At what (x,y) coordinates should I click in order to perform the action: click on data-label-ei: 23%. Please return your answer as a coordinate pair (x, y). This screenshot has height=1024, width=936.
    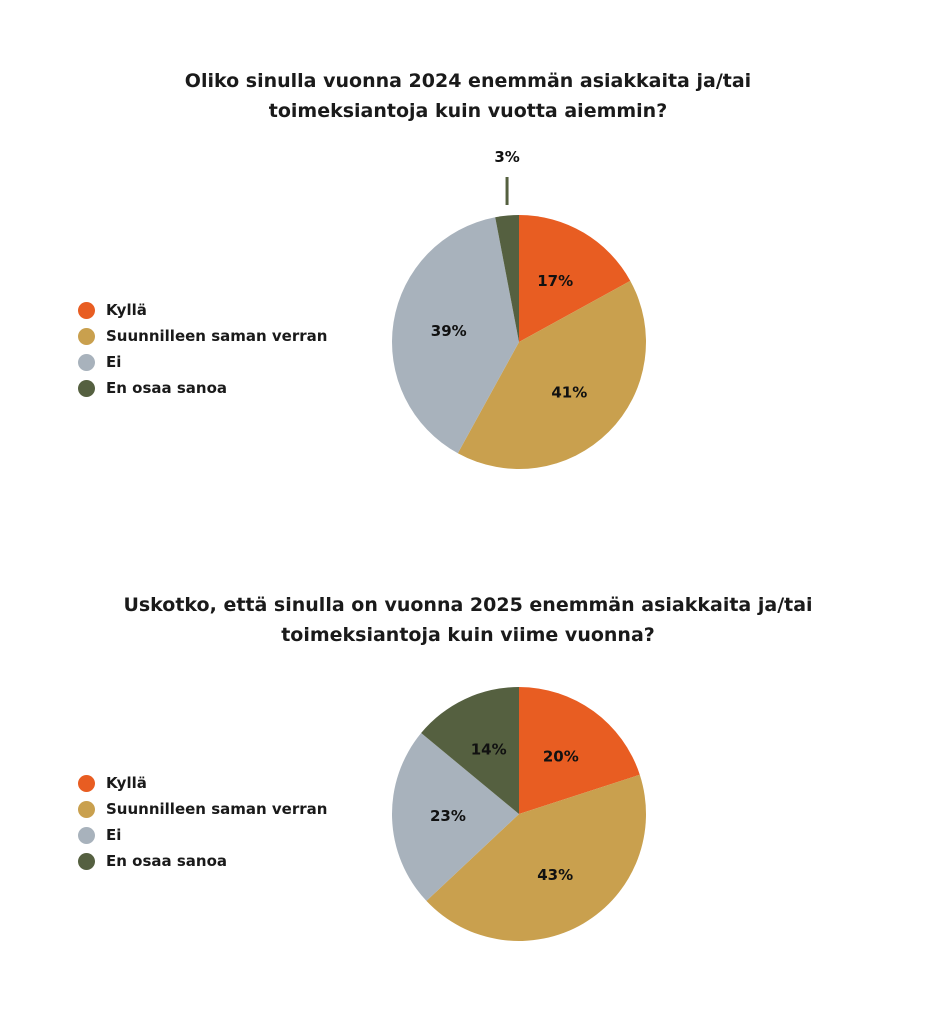
    Looking at the image, I should click on (448, 816).